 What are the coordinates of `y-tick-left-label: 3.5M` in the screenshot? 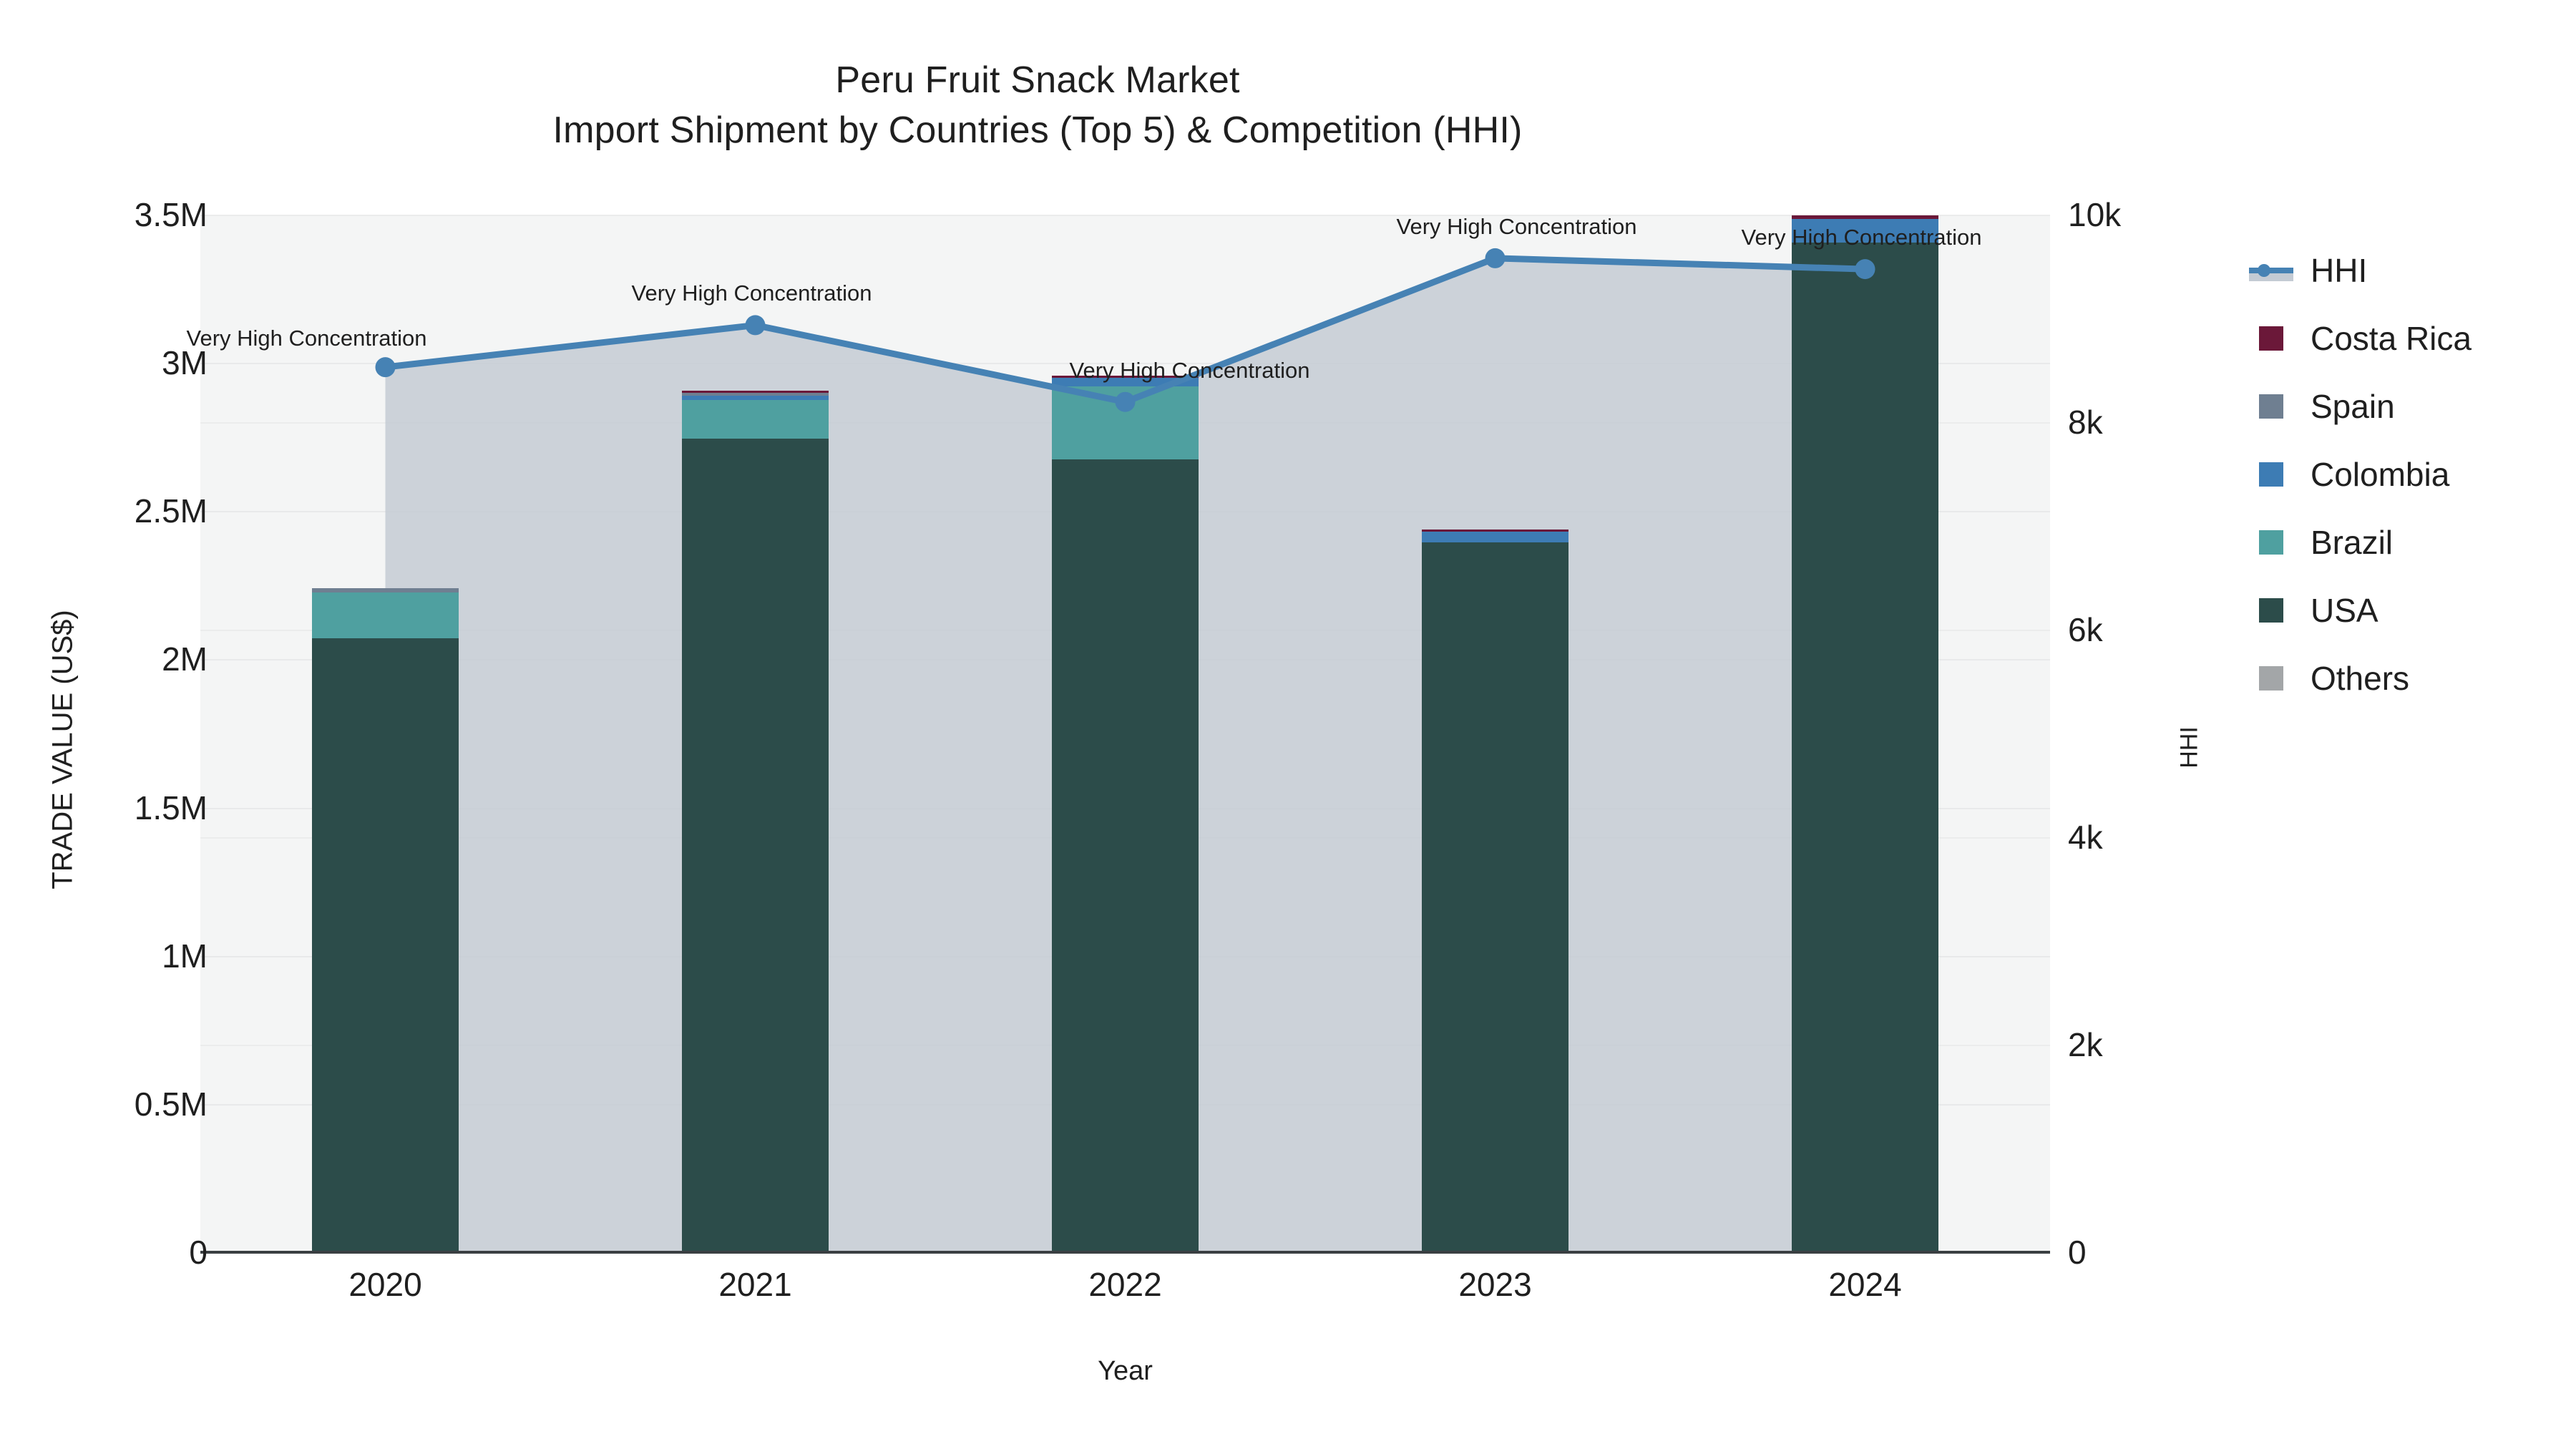 It's located at (171, 214).